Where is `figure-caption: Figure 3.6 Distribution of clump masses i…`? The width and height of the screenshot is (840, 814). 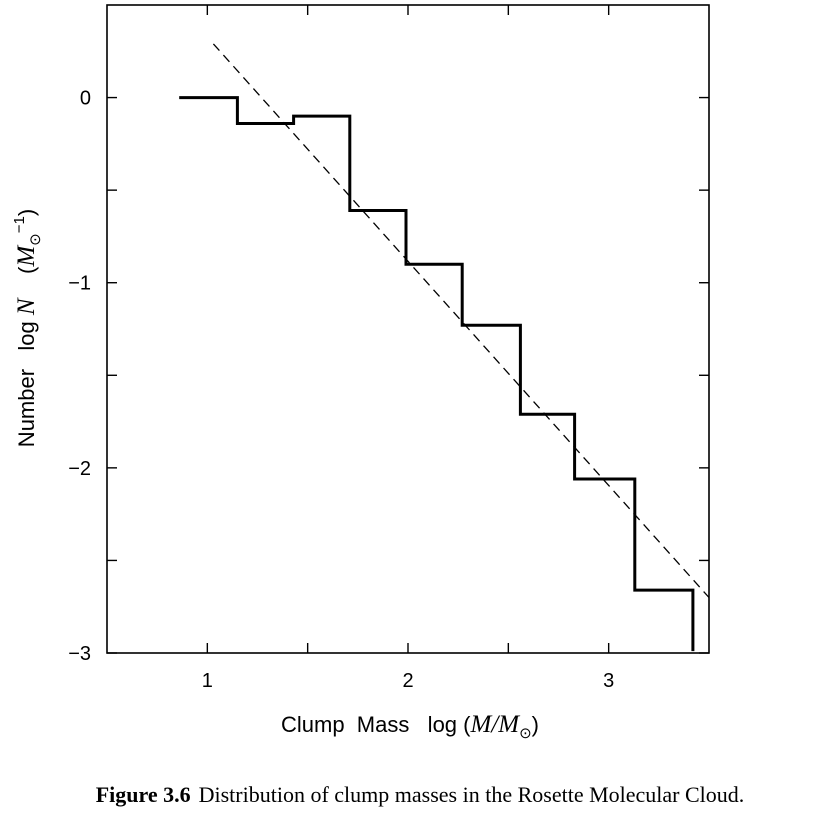
figure-caption: Figure 3.6 Distribution of clump masses i… is located at coordinates (420, 795).